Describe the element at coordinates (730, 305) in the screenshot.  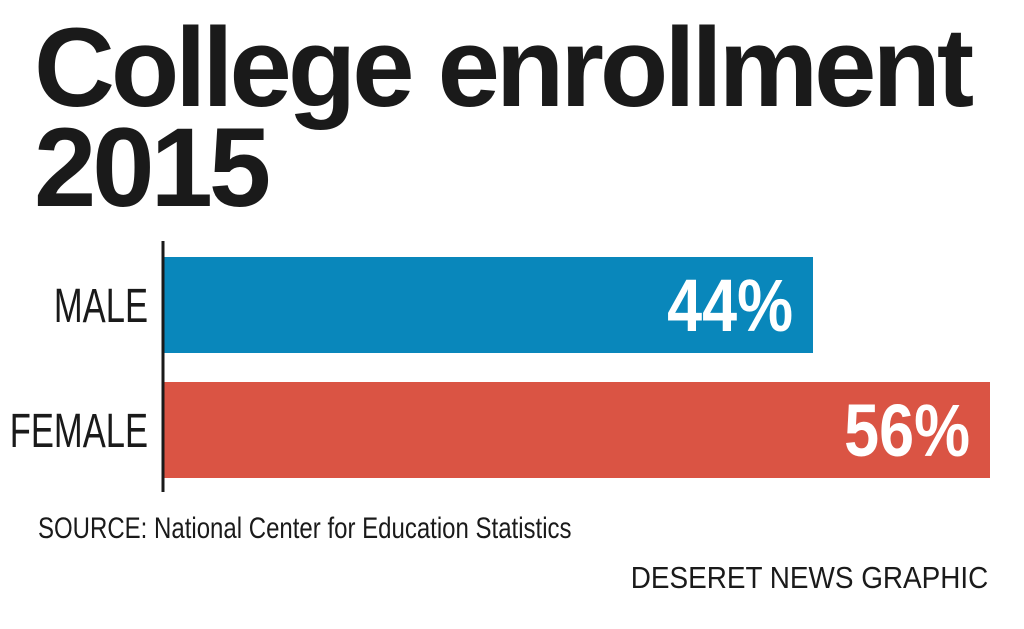
I see `value-label: 44%` at that location.